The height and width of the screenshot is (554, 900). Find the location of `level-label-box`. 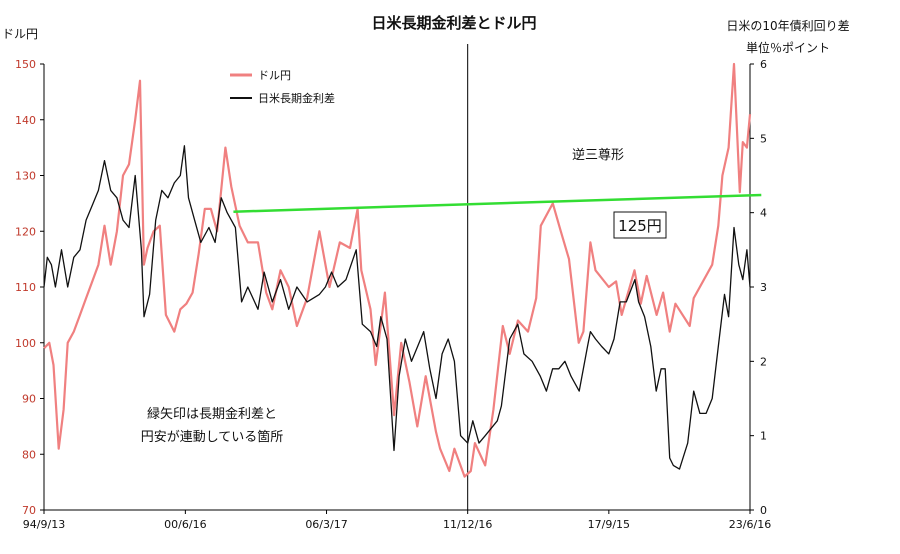

level-label-box is located at coordinates (640, 225).